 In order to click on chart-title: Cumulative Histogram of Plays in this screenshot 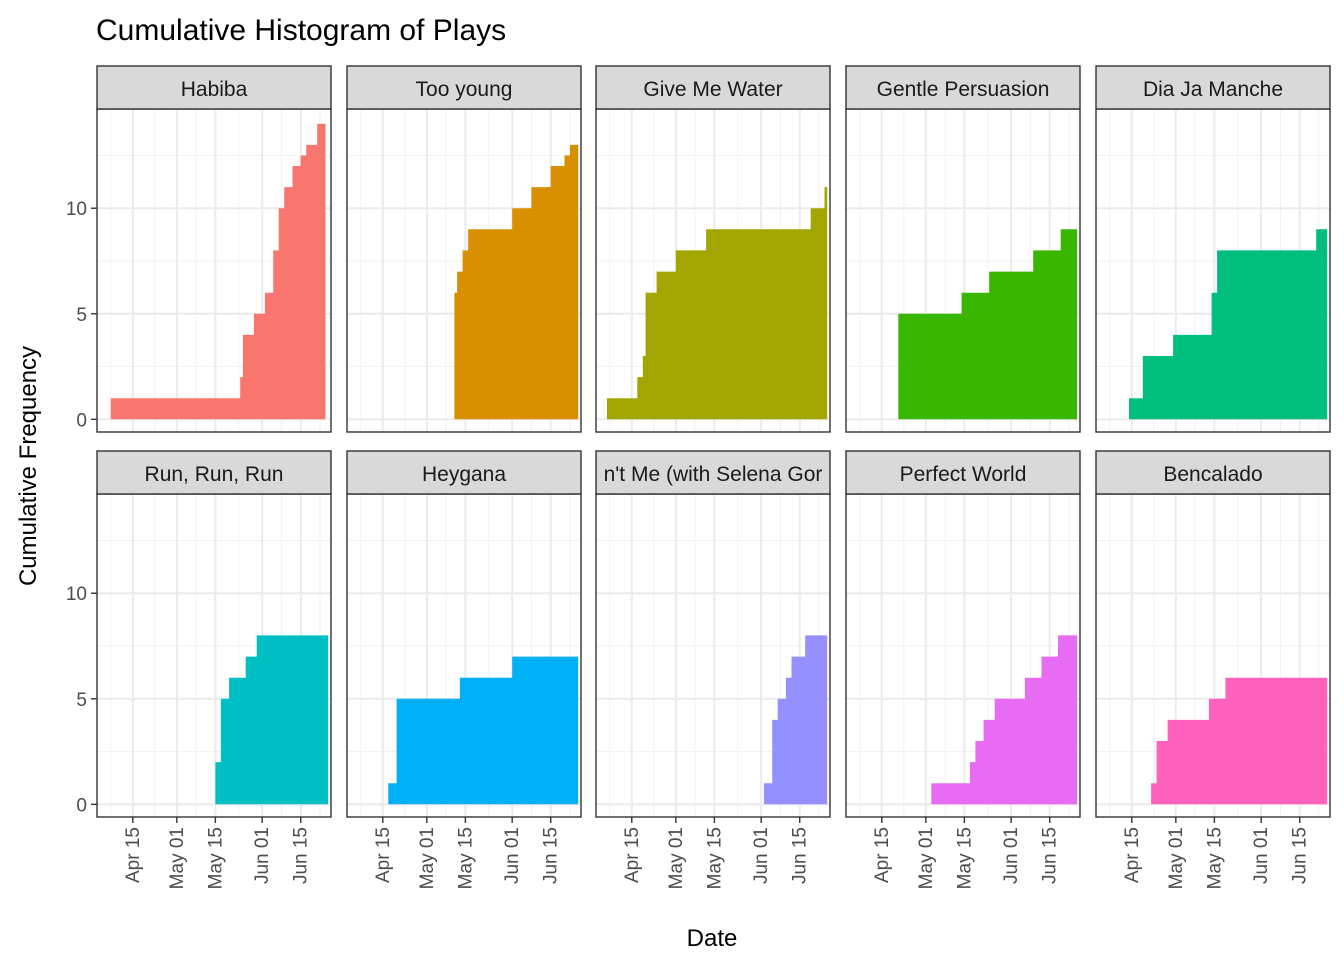, I will do `click(301, 30)`.